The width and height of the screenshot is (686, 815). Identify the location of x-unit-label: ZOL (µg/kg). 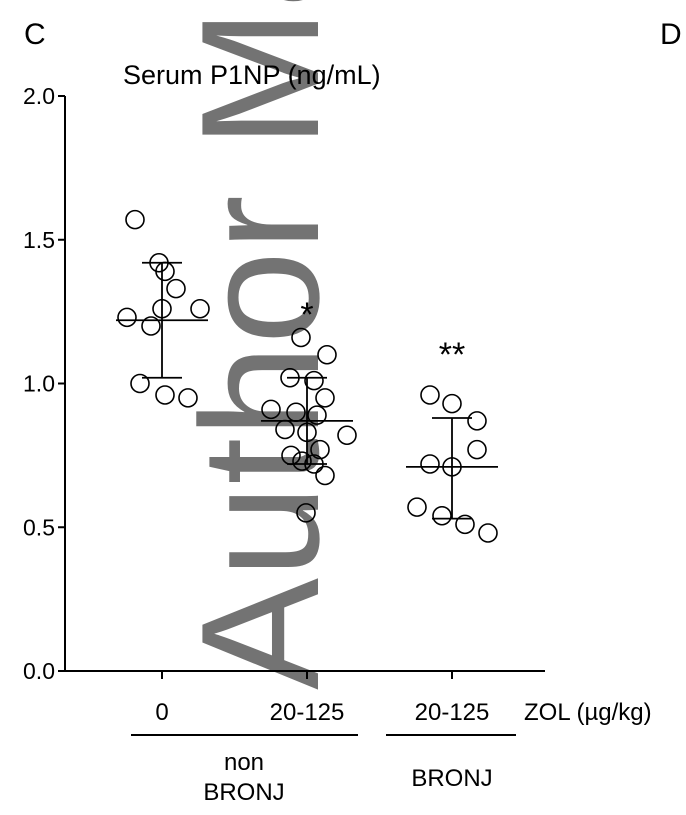
(588, 712).